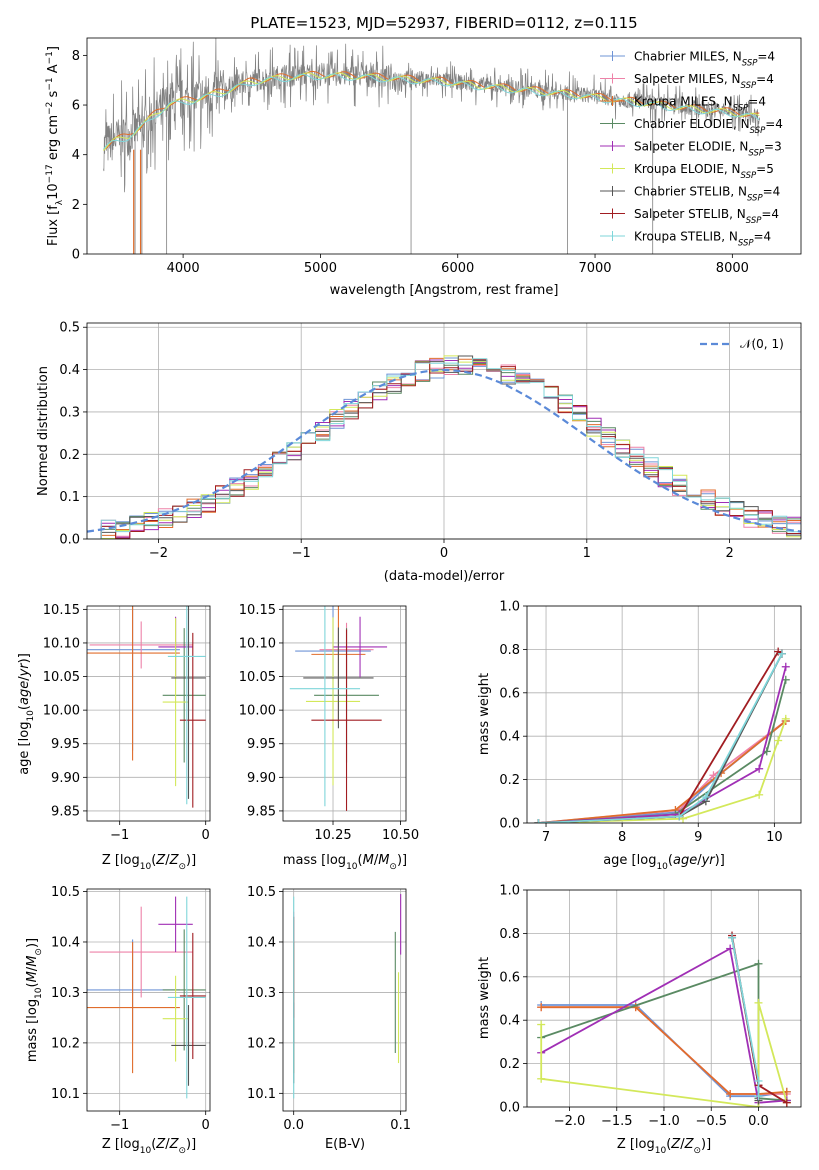  What do you see at coordinates (692, 124) in the screenshot?
I see `legend-entry-part: Chabrier ELODIE, N` at bounding box center [692, 124].